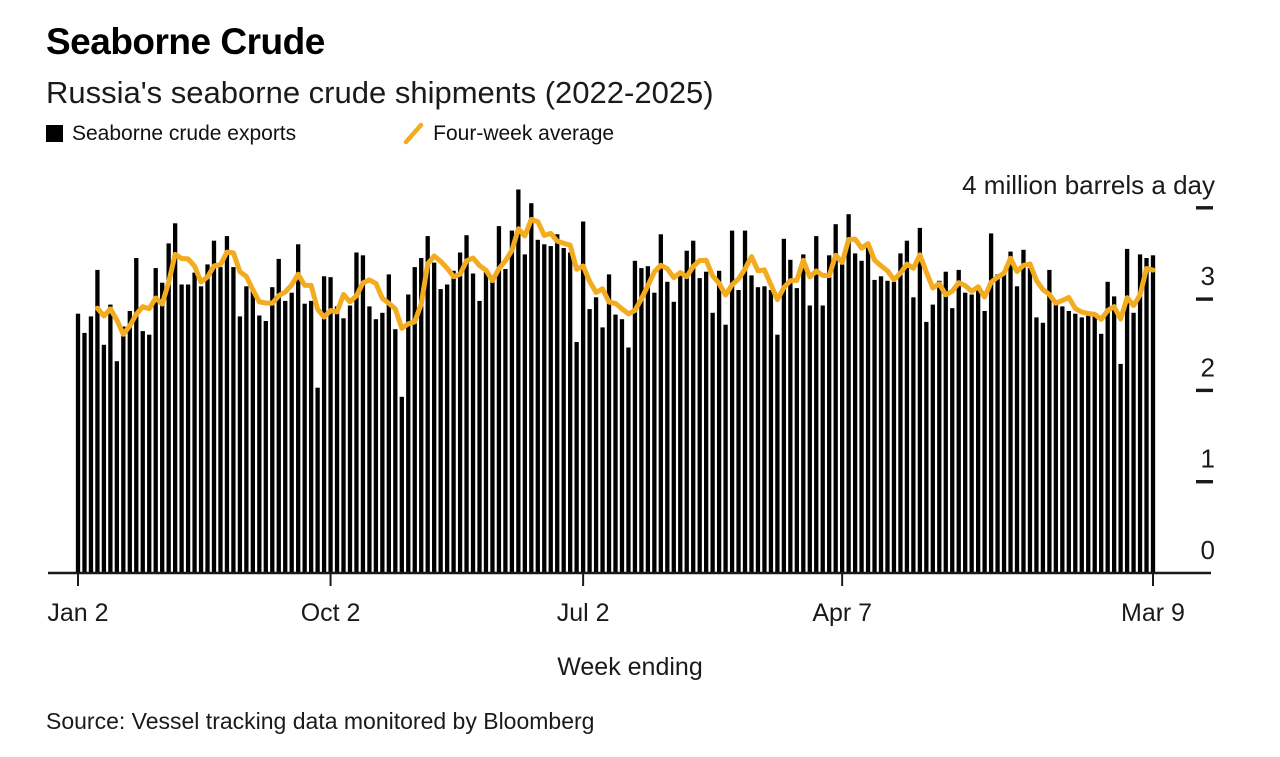  Describe the element at coordinates (1208, 367) in the screenshot. I see `y-tick-label: 2` at that location.